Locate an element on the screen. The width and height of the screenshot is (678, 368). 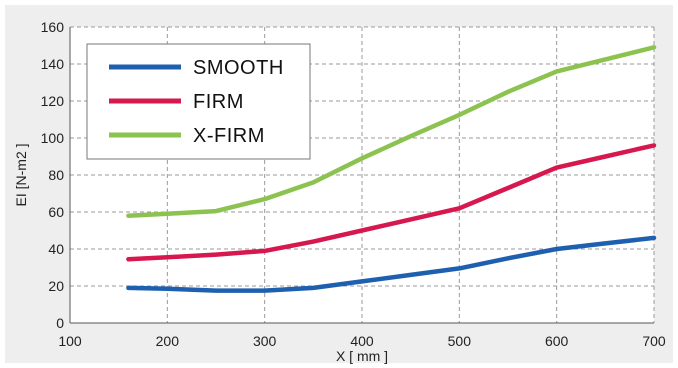
y-tick-label: 120 is located at coordinates (53, 101).